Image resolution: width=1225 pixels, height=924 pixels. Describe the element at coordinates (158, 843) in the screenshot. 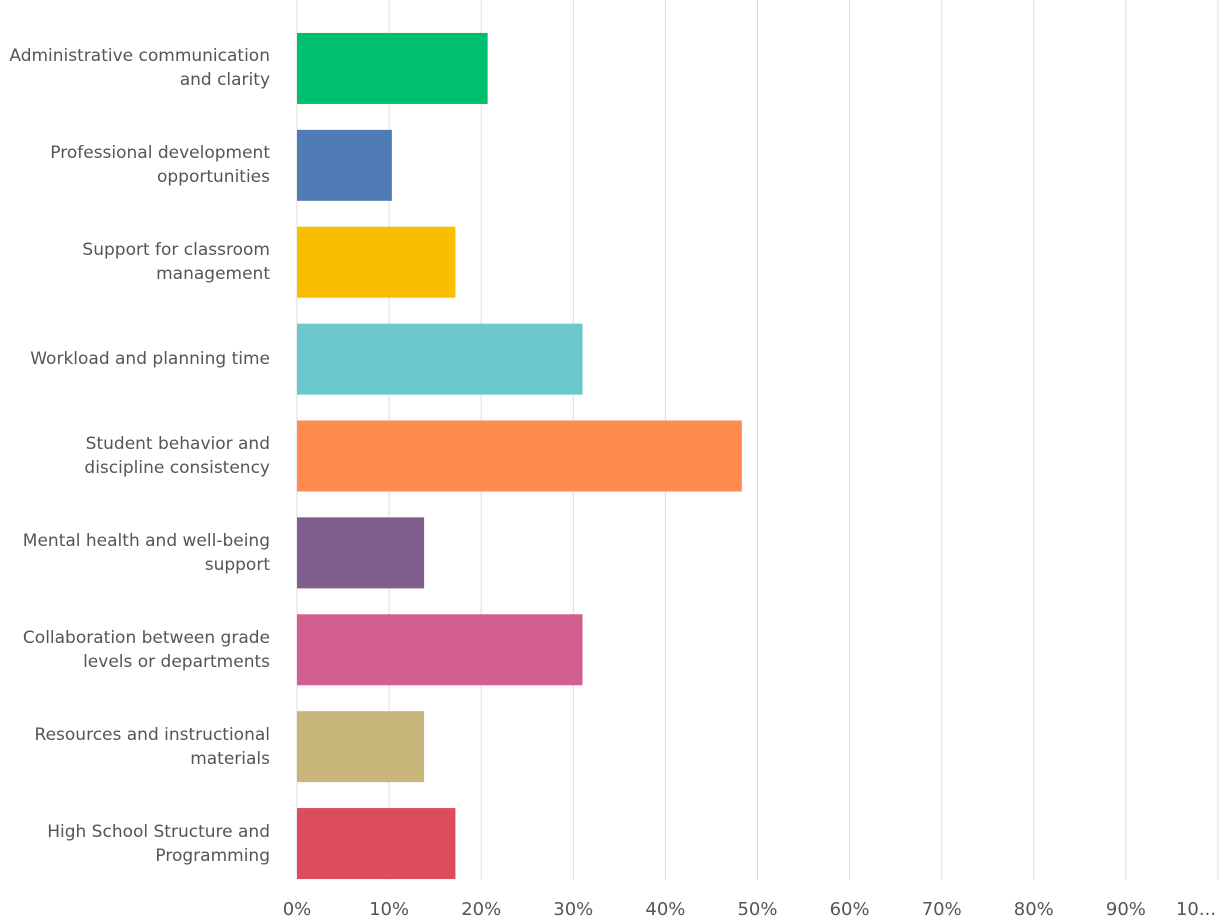

I see `y-tick-label: High School Structure and Programming` at that location.